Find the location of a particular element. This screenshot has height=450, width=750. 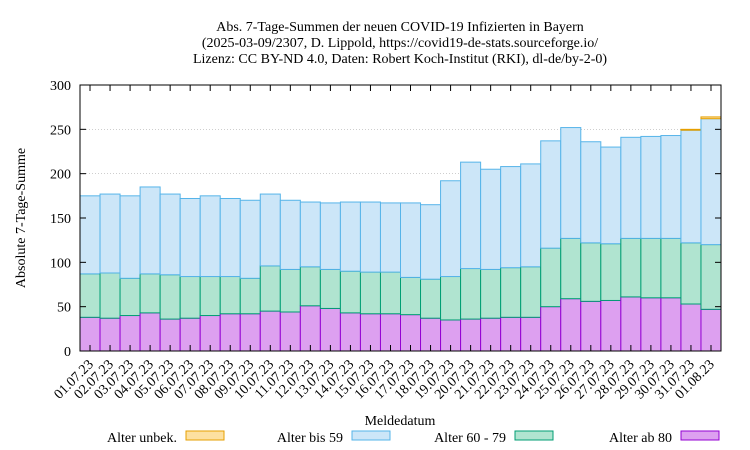

y-tick-label: 250 is located at coordinates (60, 130).